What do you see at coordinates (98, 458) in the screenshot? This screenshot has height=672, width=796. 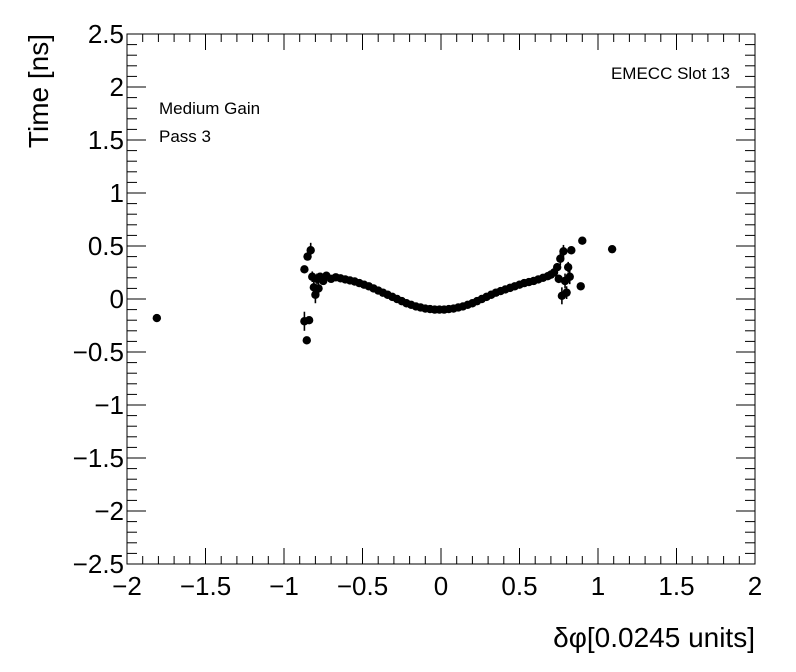 I see `y-tick-label: −1.5` at bounding box center [98, 458].